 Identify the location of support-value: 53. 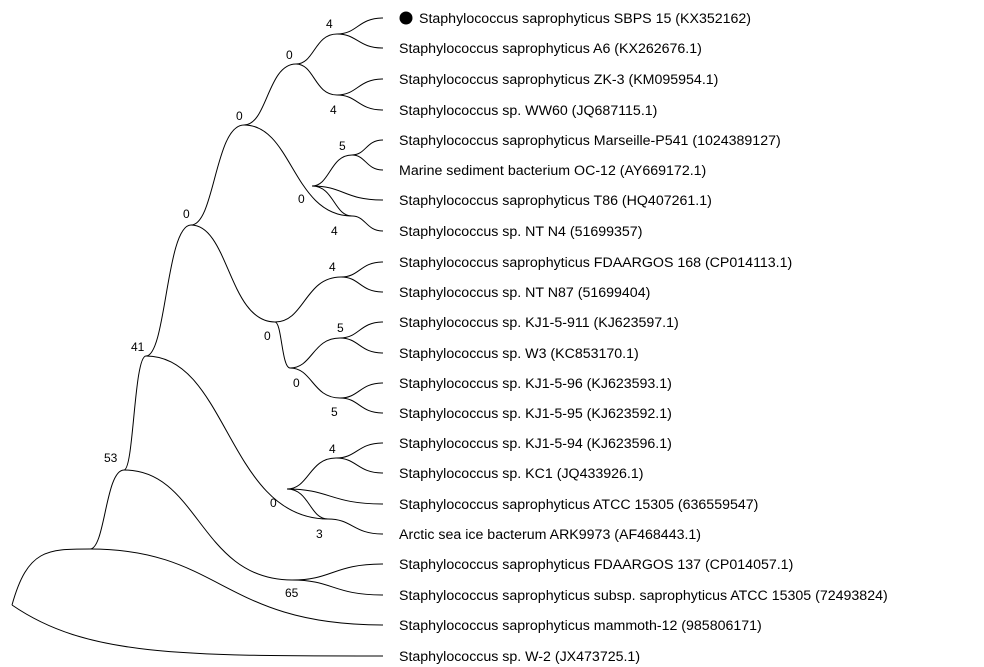
(111, 458).